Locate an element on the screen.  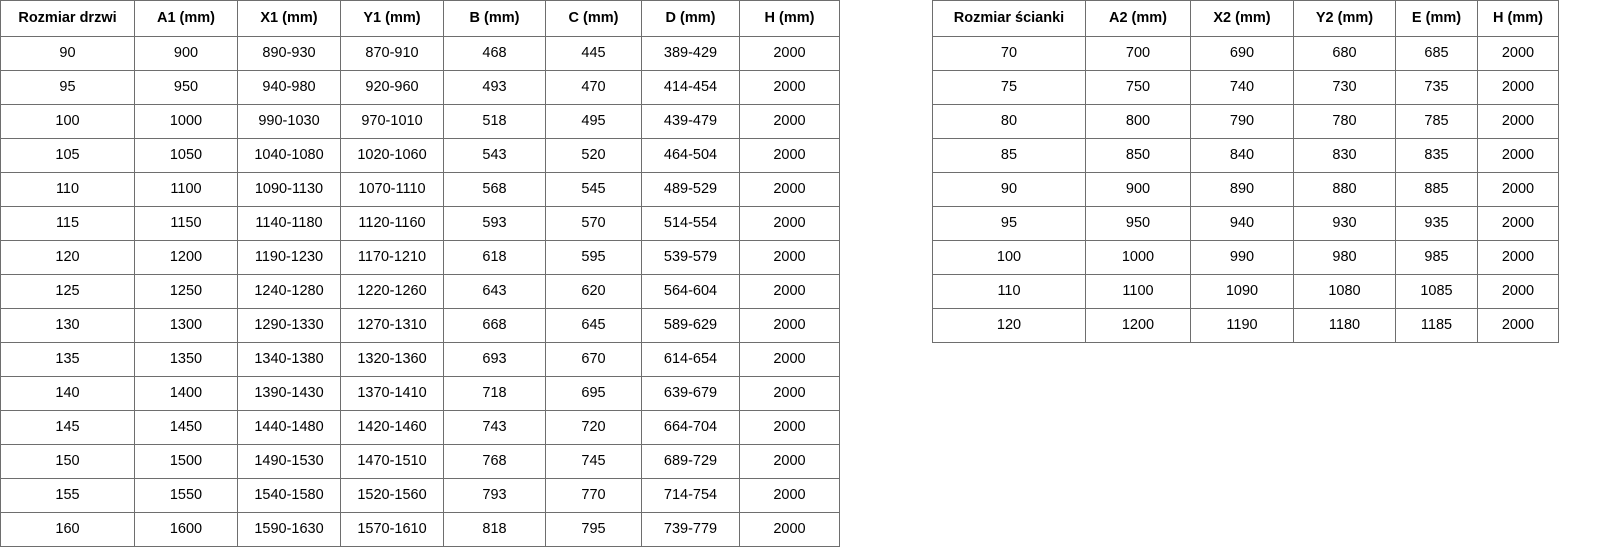
table-cell: 1200 is located at coordinates (1138, 325).